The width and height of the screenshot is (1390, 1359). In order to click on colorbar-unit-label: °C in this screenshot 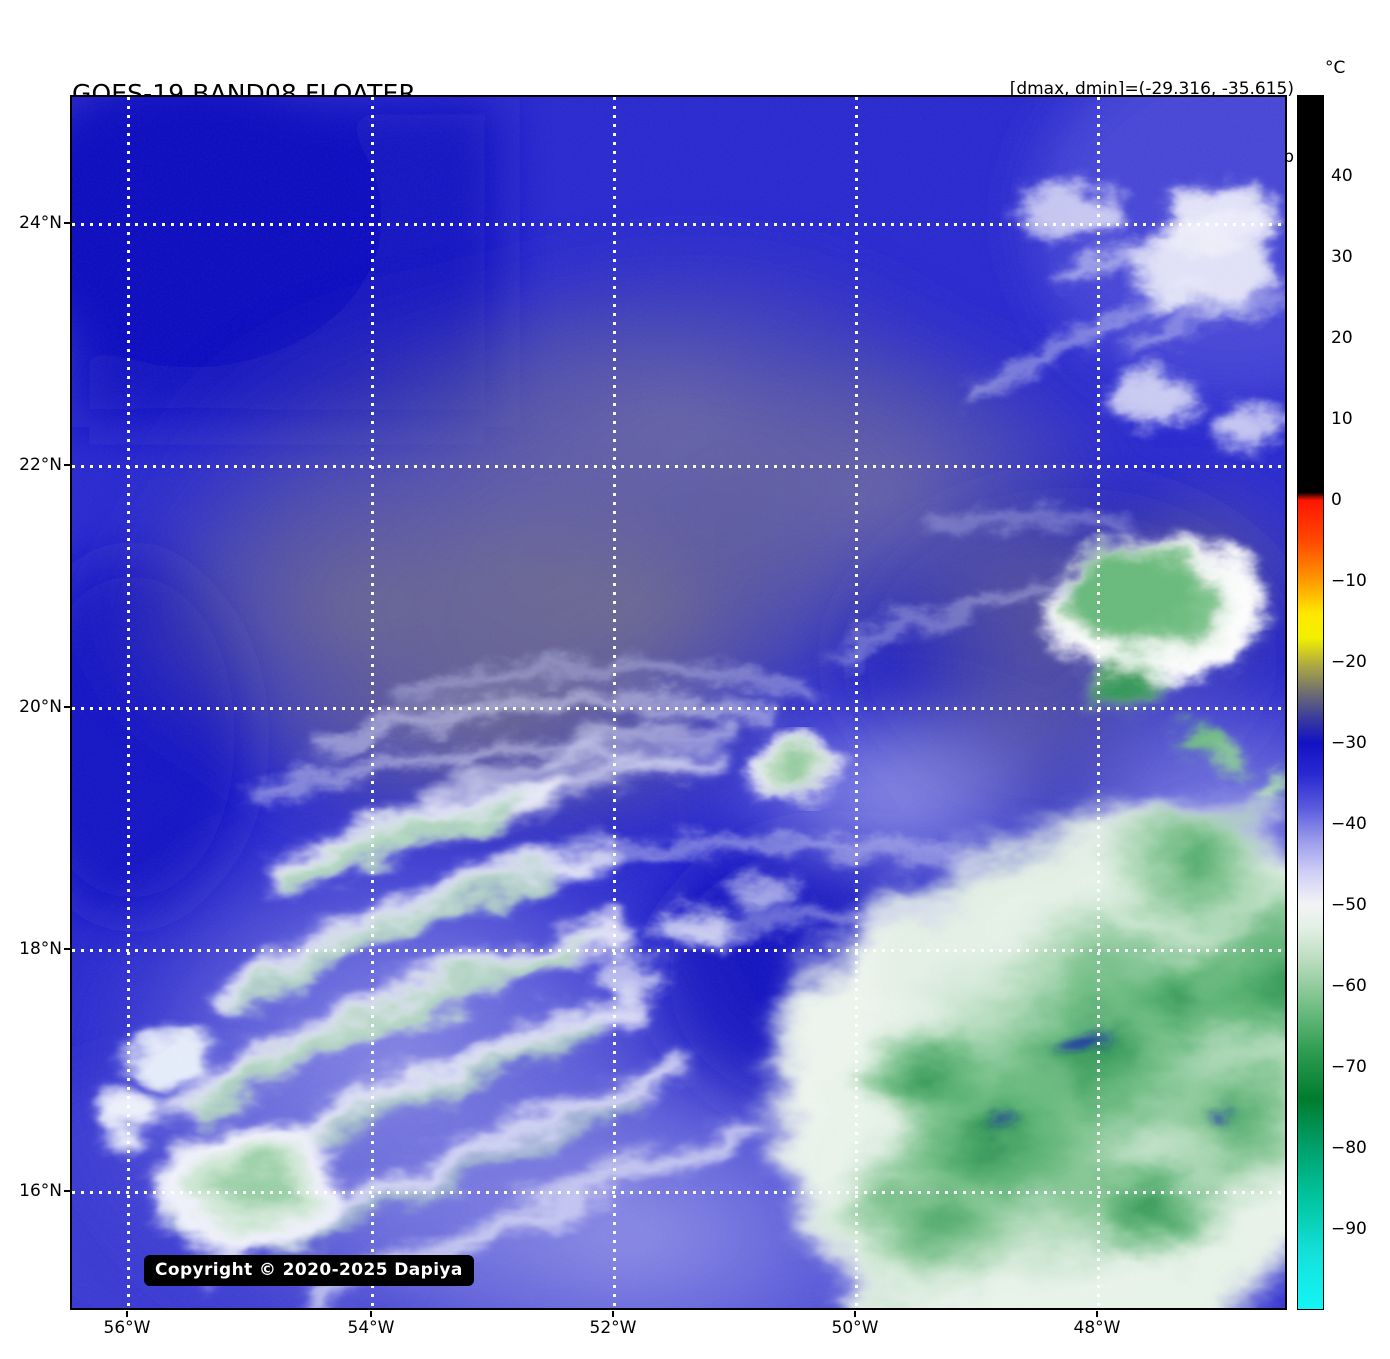, I will do `click(1335, 68)`.